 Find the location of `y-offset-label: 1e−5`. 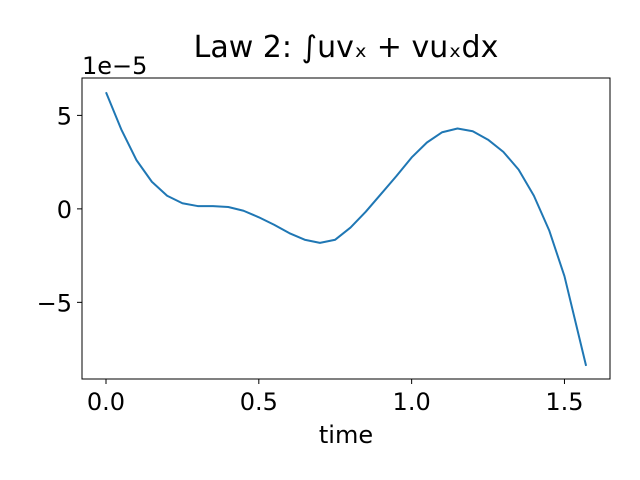

y-offset-label: 1e−5 is located at coordinates (114, 66).